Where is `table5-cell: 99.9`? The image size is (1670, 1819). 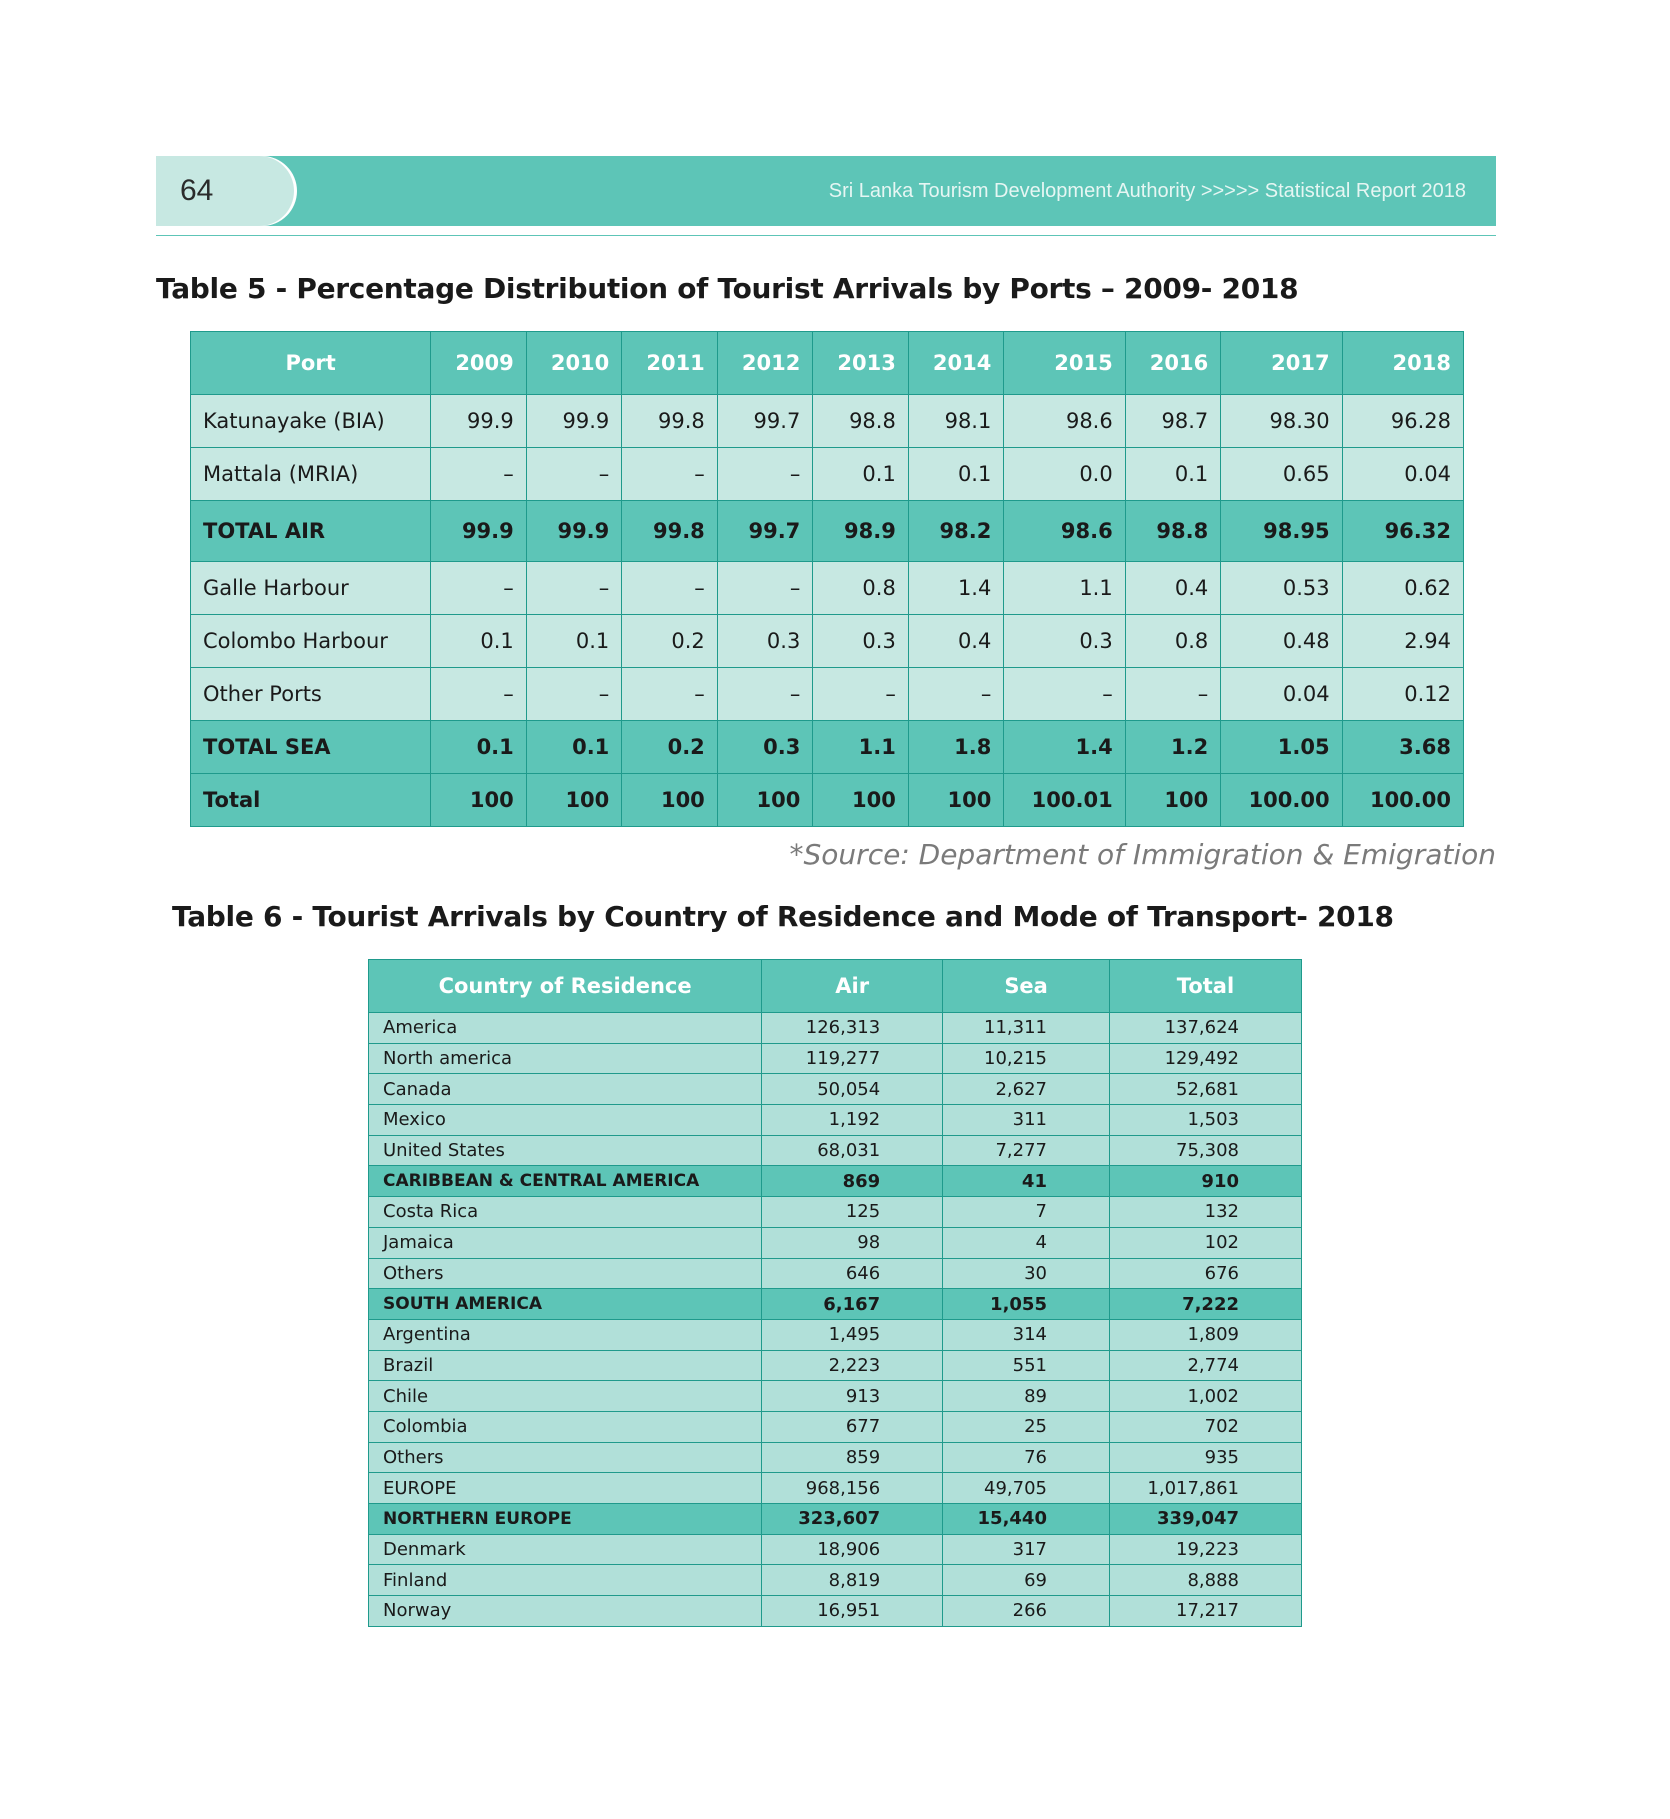
table5-cell: 99.9 is located at coordinates (478, 531).